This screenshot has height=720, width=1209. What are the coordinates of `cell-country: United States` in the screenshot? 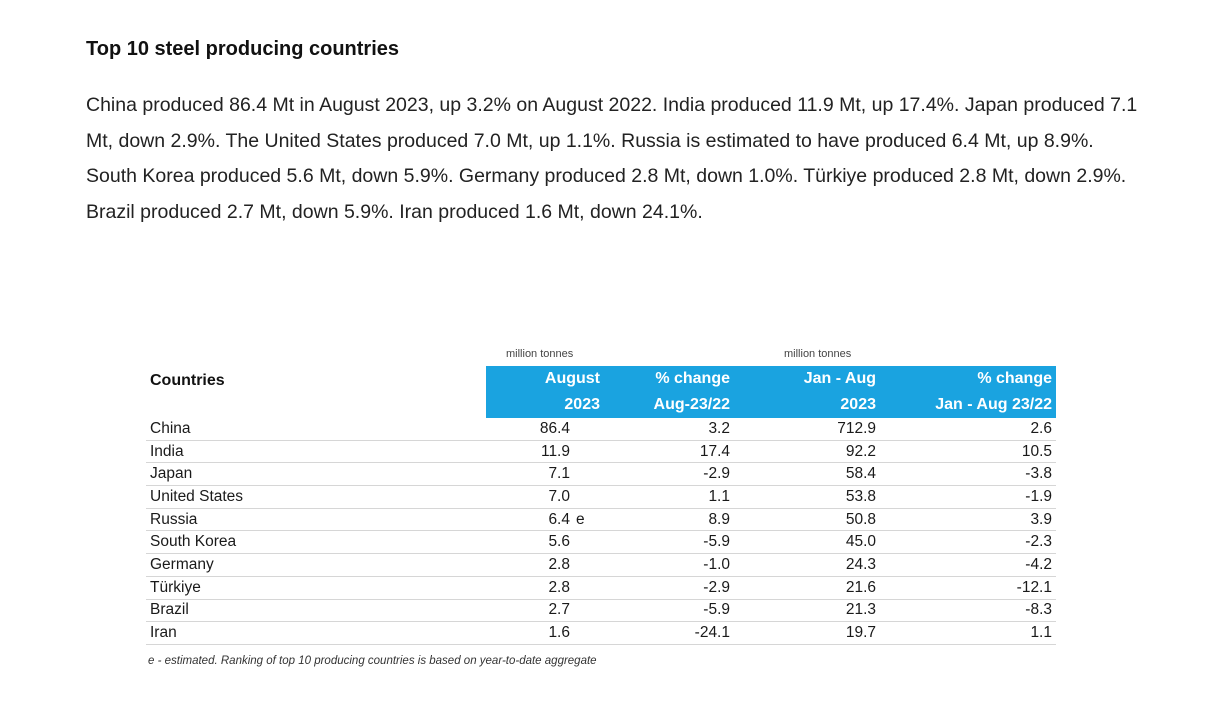 It's located at (316, 497).